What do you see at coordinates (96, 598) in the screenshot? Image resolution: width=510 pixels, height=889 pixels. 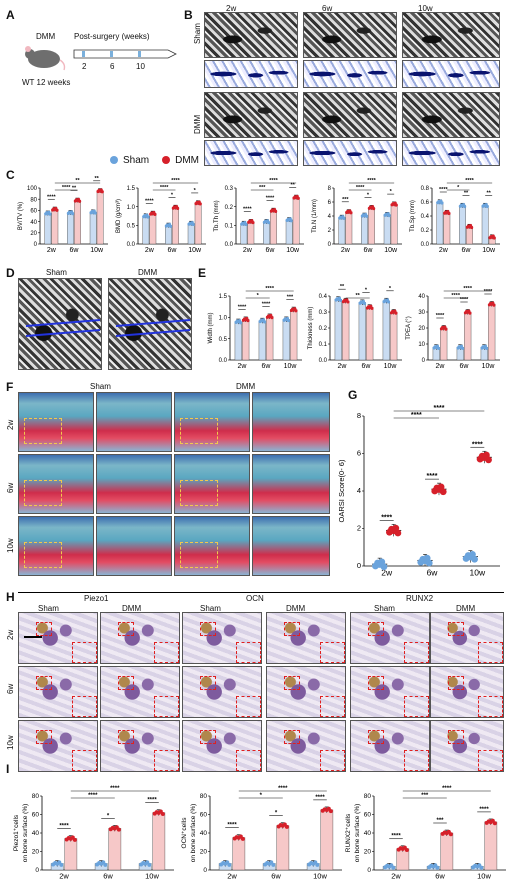 I see `h-marker-piezo1: Piezo1` at bounding box center [96, 598].